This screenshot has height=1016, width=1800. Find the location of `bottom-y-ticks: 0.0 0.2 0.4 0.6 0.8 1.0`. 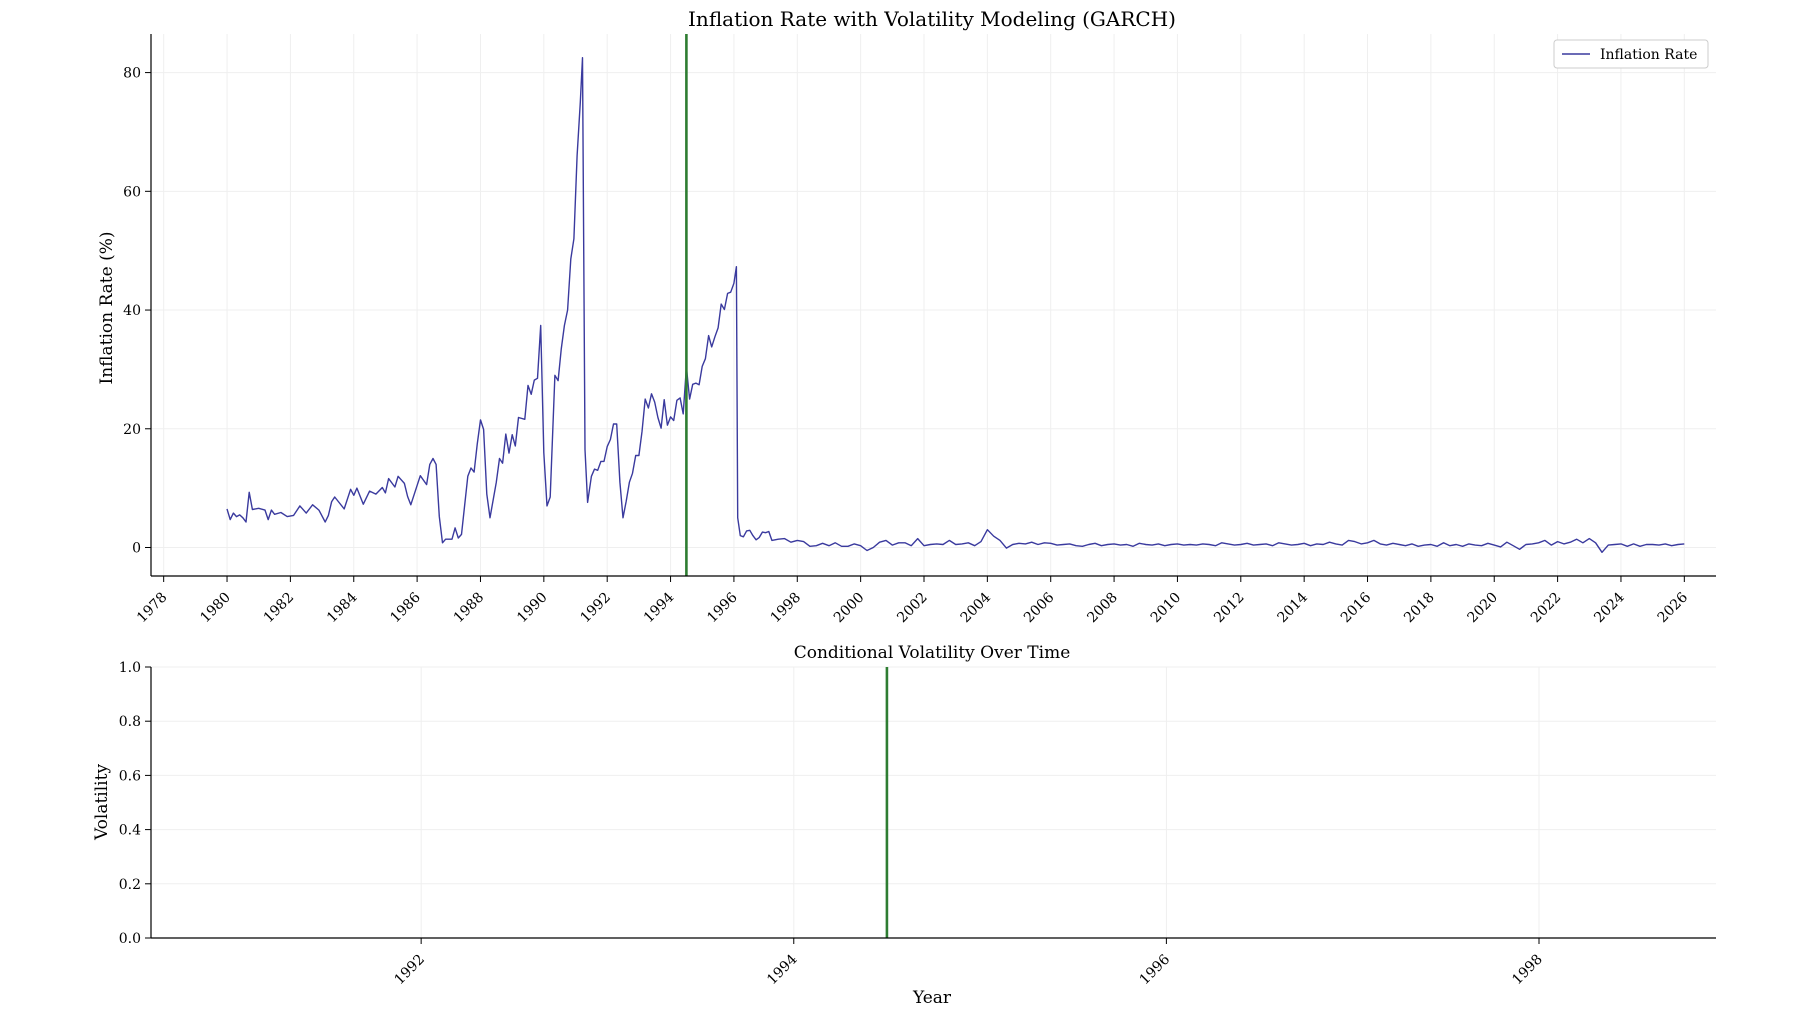

bottom-y-ticks: 0.0 0.2 0.4 0.6 0.8 1.0 is located at coordinates (135, 803).